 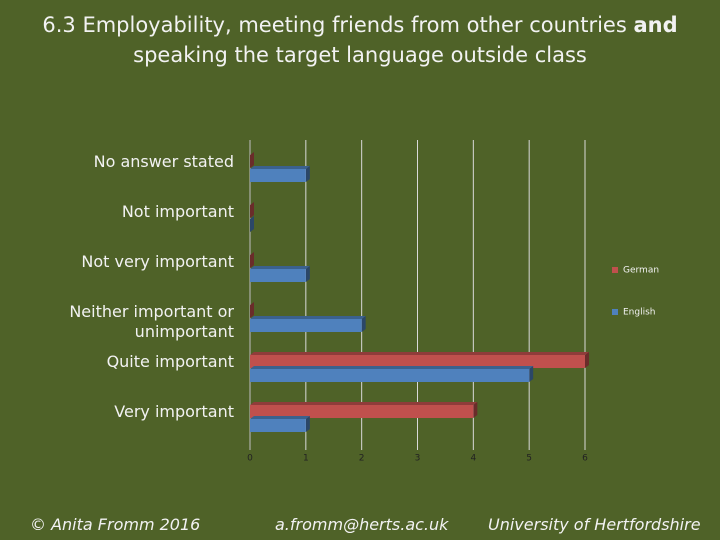 I want to click on footer-right: University of Hertfordshire, so click(x=594, y=524).